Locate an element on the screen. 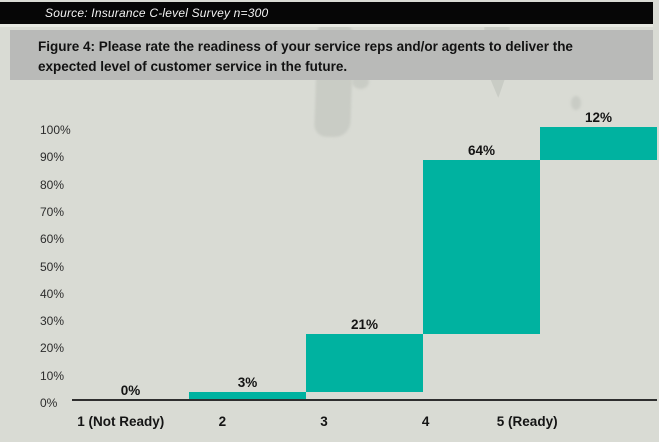 This screenshot has width=659, height=442. x-category-label: 2 is located at coordinates (222, 421).